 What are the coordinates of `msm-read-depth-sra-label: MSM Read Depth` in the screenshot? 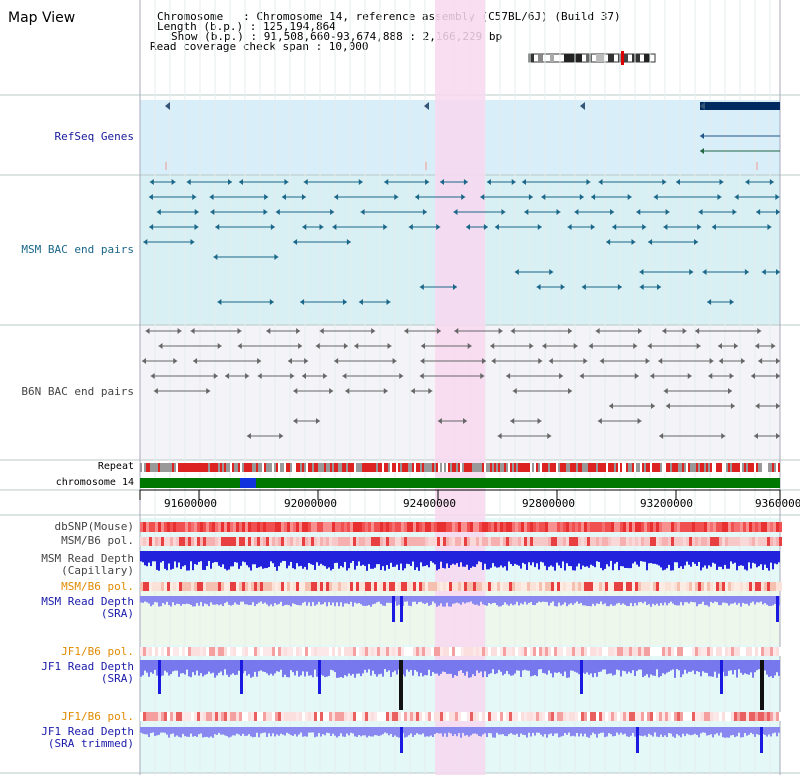 It's located at (87, 601).